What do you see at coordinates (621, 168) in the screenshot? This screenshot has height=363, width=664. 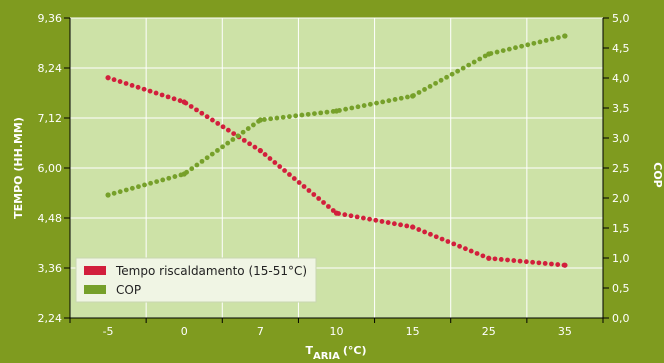 I see `y-right-tick-label: 2,5` at bounding box center [621, 168].